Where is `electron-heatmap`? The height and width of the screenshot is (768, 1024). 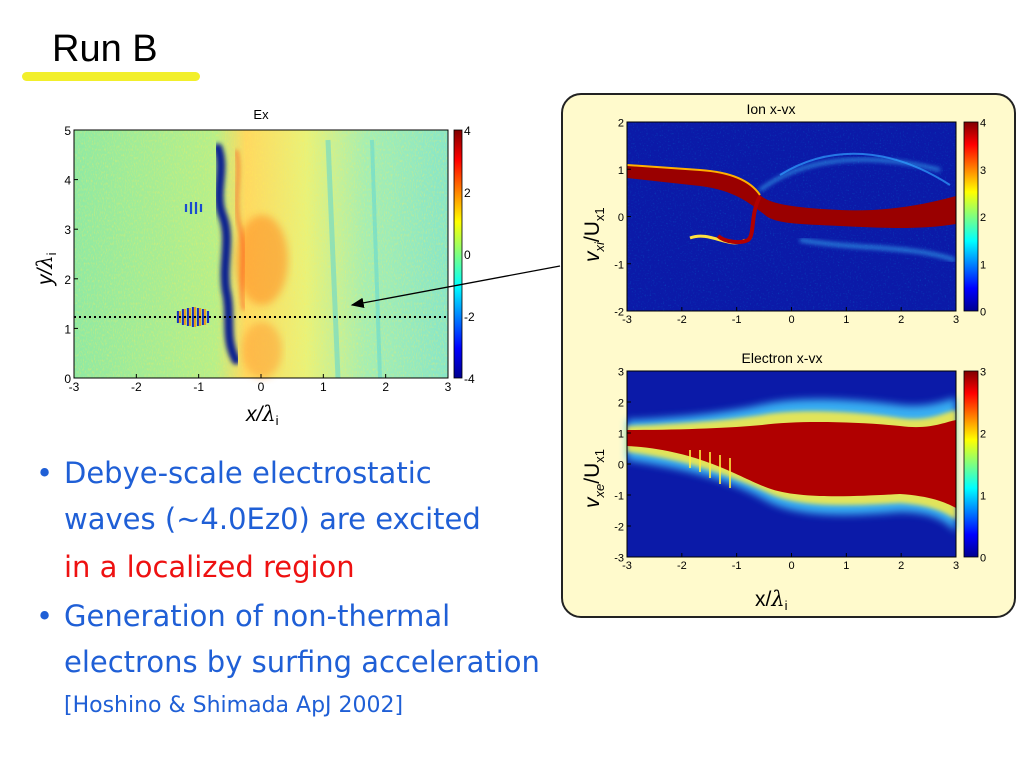
electron-heatmap is located at coordinates (791, 464).